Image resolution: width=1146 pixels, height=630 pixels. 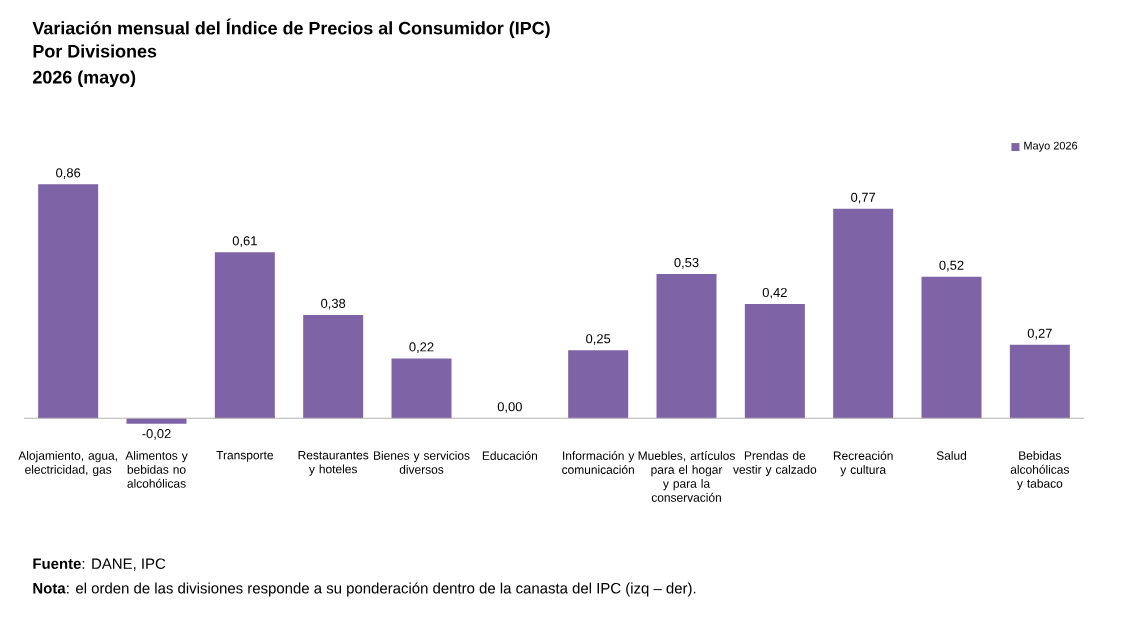 I want to click on text: 2026 (mayo), so click(x=84, y=79).